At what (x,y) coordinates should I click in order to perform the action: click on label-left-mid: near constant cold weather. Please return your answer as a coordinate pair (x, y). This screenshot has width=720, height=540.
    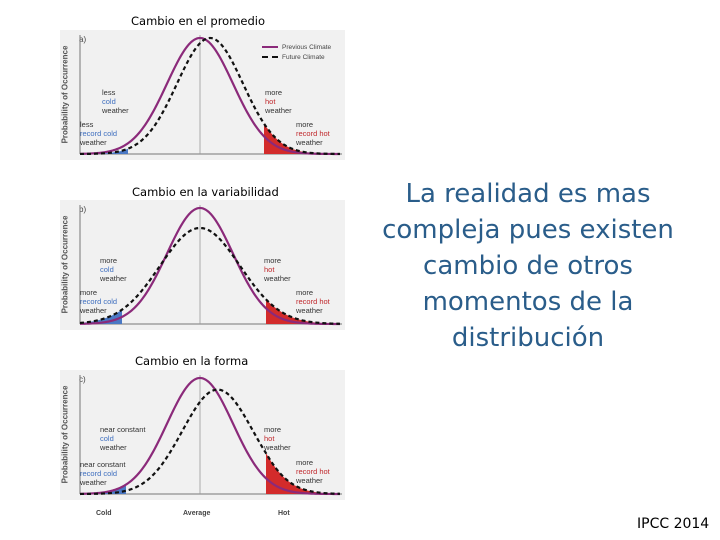
    Looking at the image, I should click on (123, 438).